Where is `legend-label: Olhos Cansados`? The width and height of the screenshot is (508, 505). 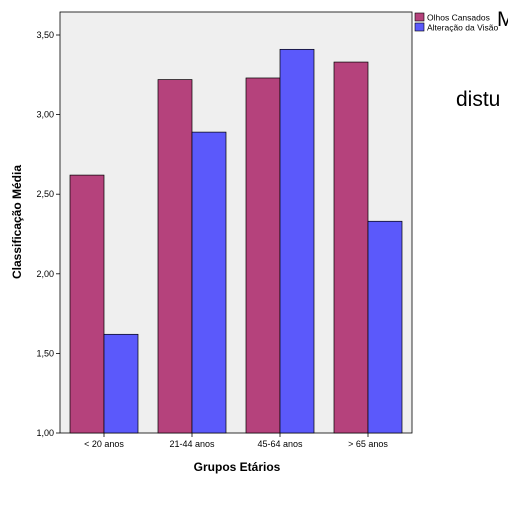 legend-label: Olhos Cansados is located at coordinates (458, 18).